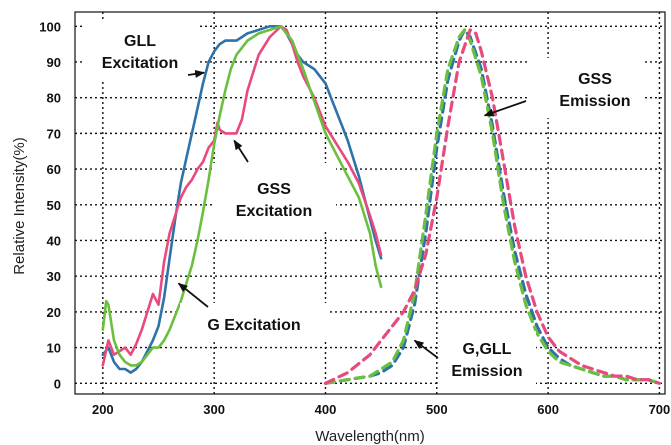  I want to click on annotation-label: G,GLL, so click(487, 349).